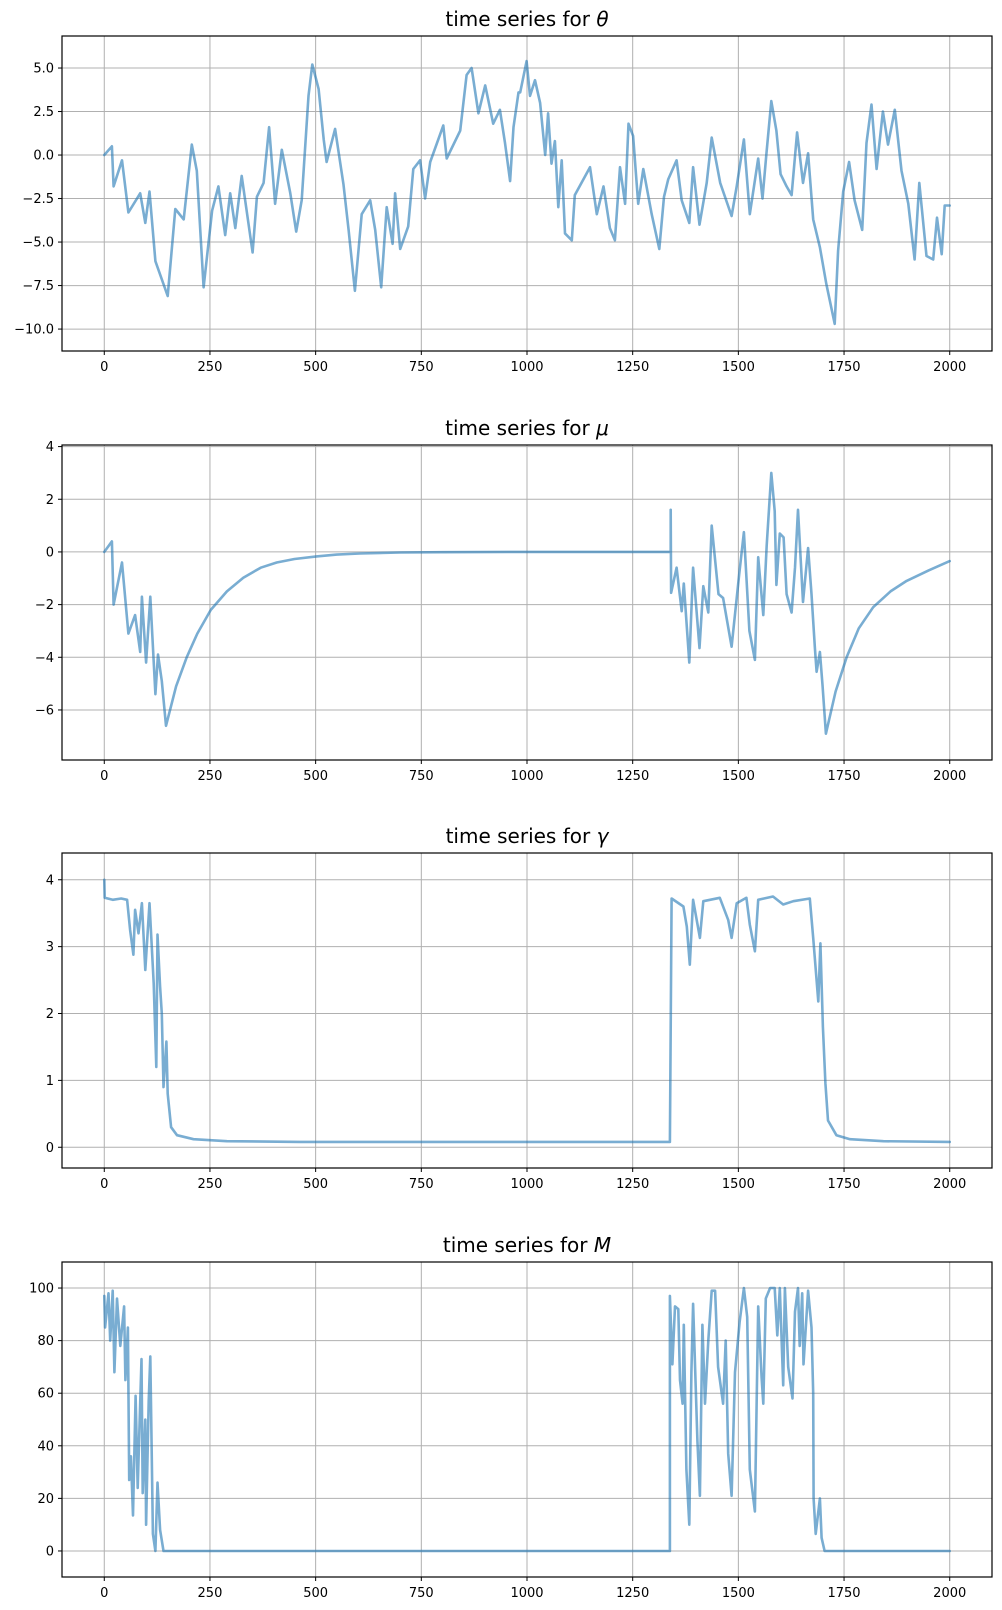  What do you see at coordinates (38, 243) in the screenshot?
I see `y-tick-label: −5.0` at bounding box center [38, 243].